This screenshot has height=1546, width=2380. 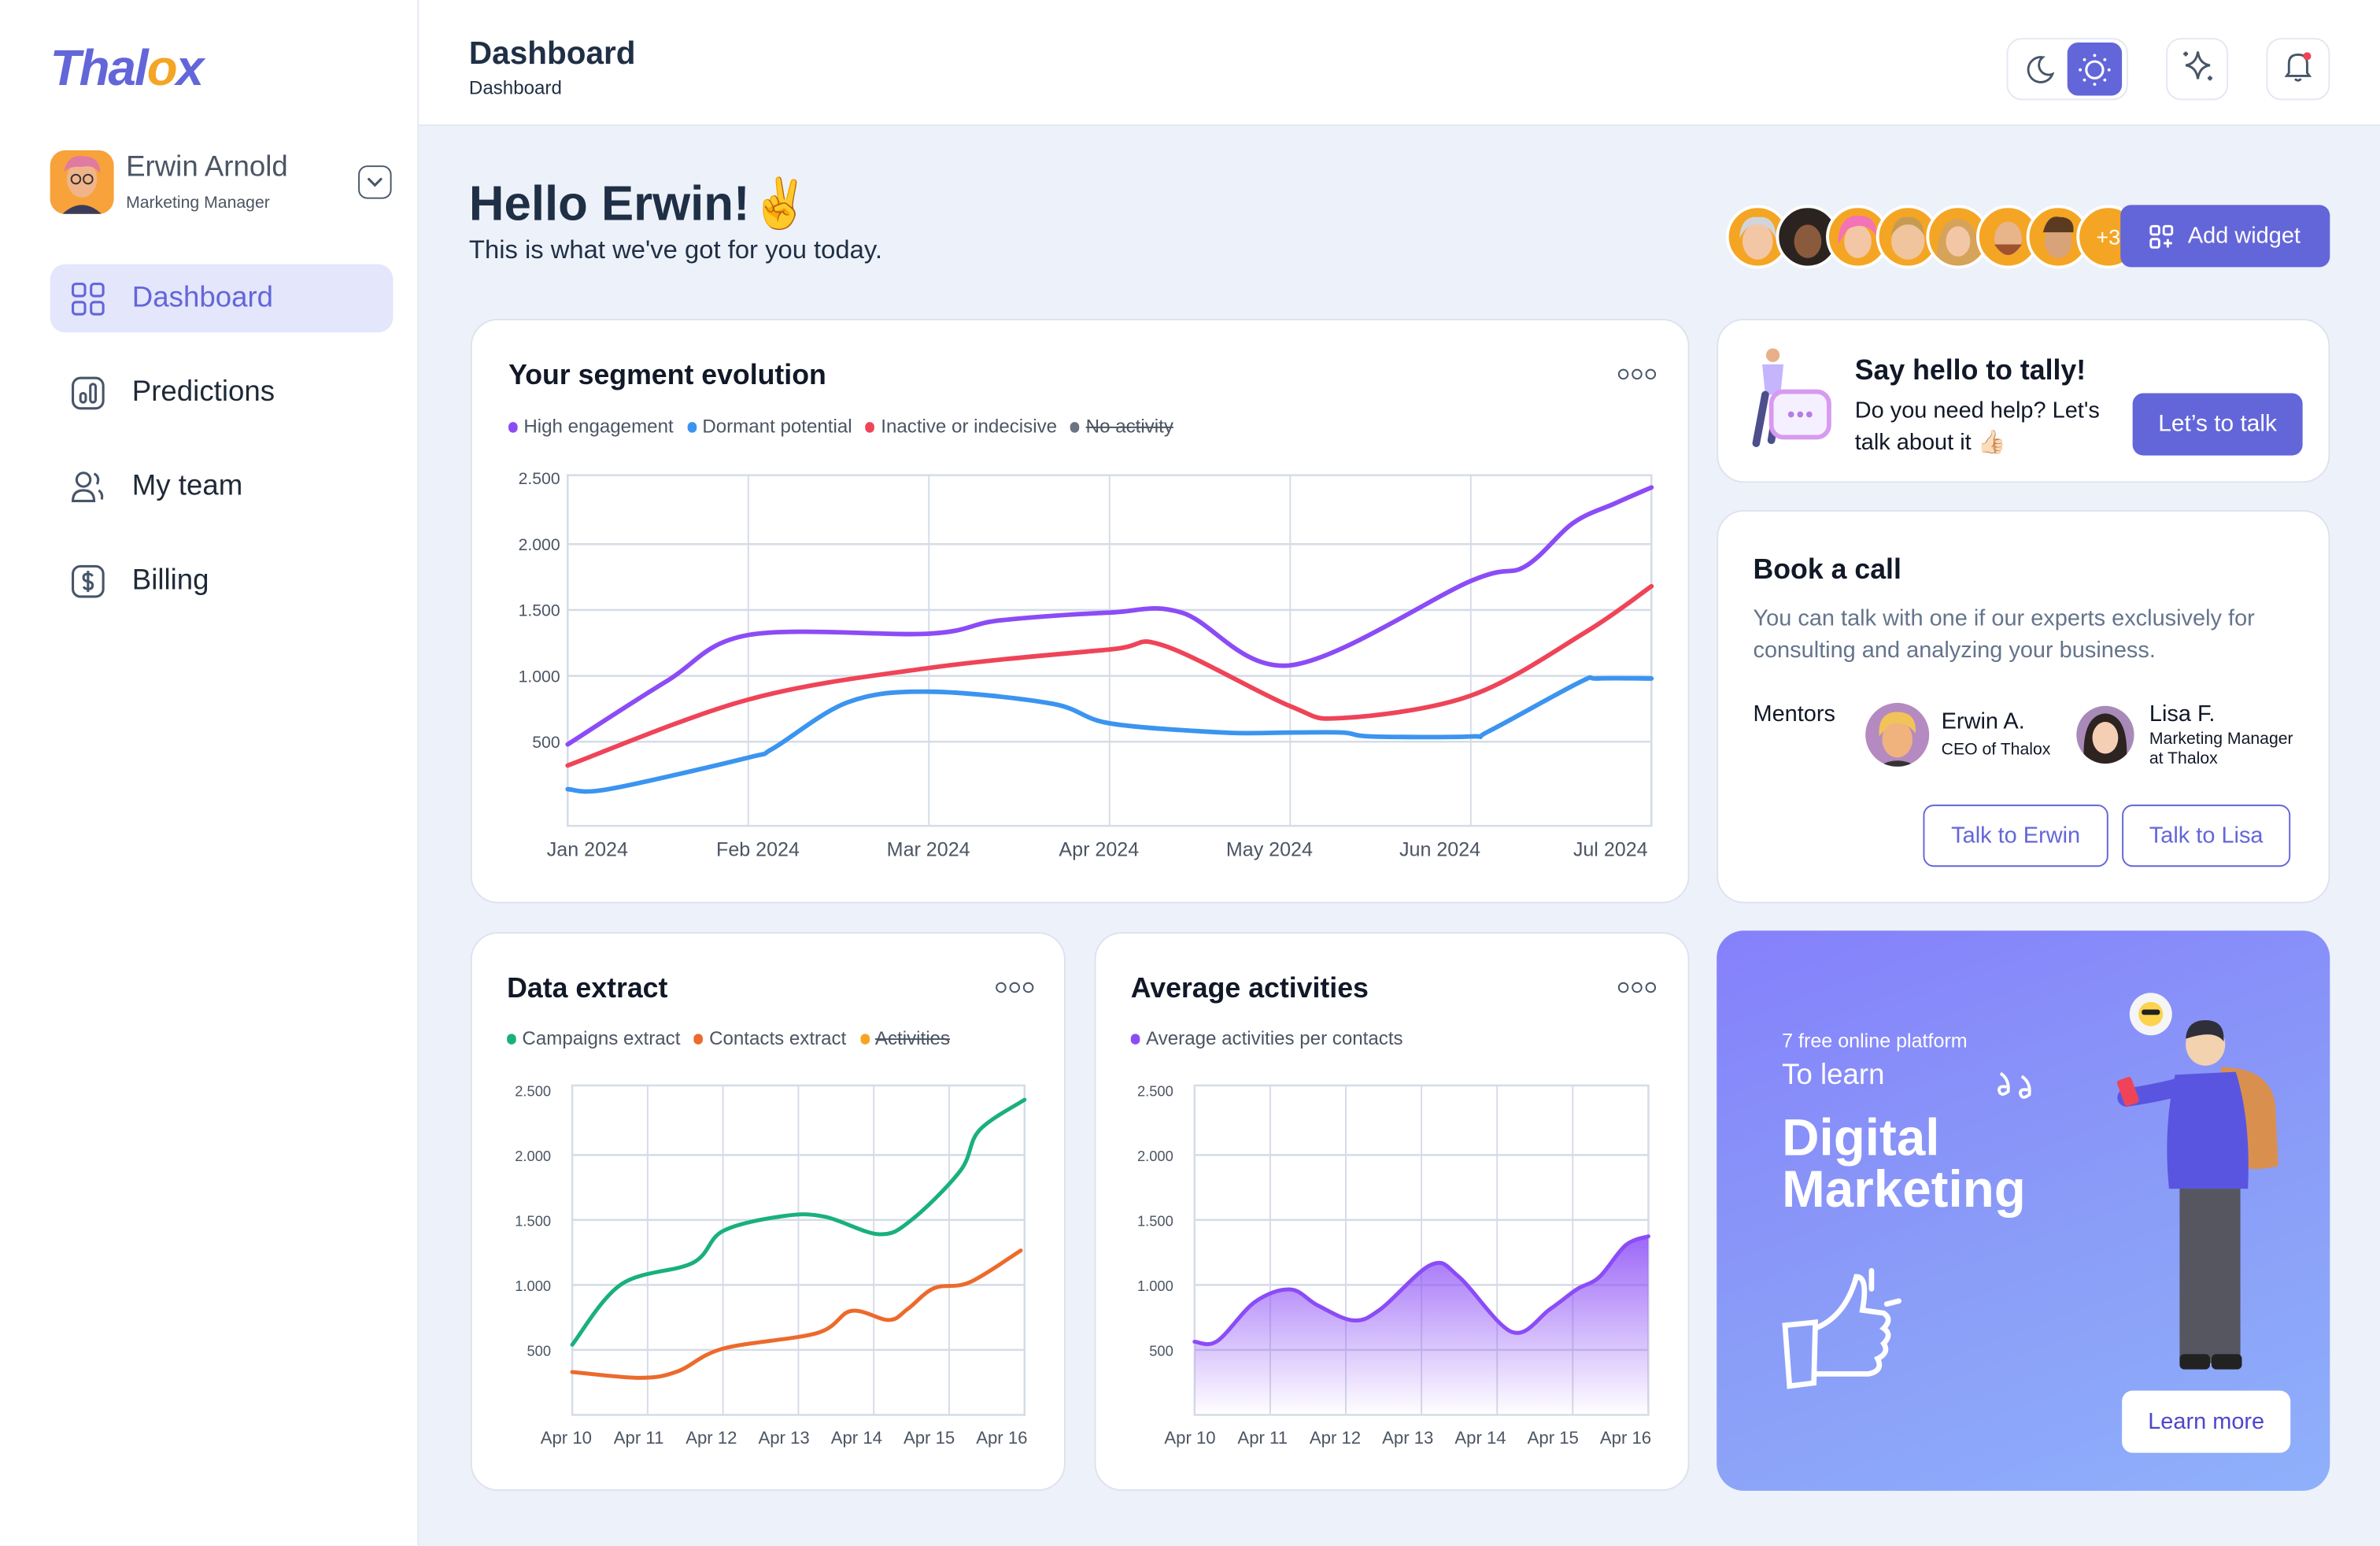 What do you see at coordinates (675, 250) in the screenshot?
I see `greeting-subtitle: This is what we've got for you today.` at bounding box center [675, 250].